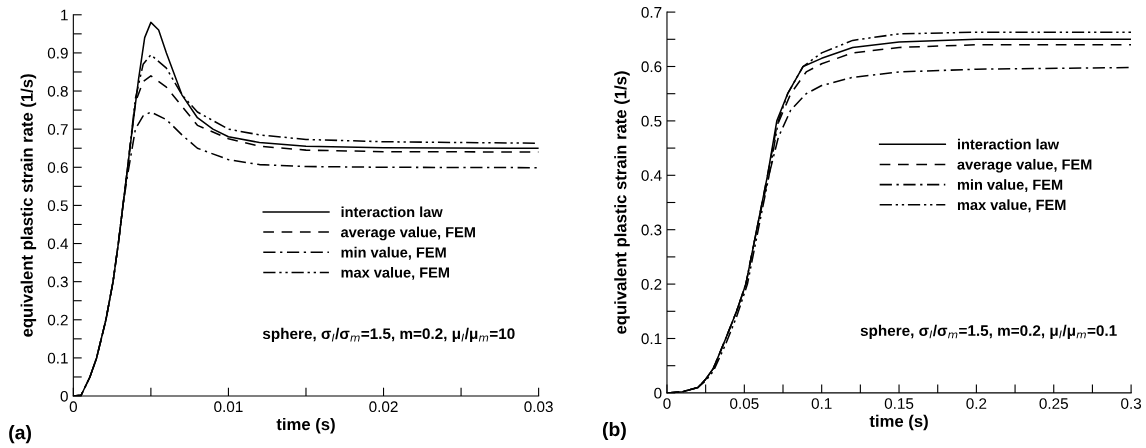 This screenshot has height=448, width=1146. What do you see at coordinates (57, 53) in the screenshot?
I see `y-tick-label: 0.9` at bounding box center [57, 53].